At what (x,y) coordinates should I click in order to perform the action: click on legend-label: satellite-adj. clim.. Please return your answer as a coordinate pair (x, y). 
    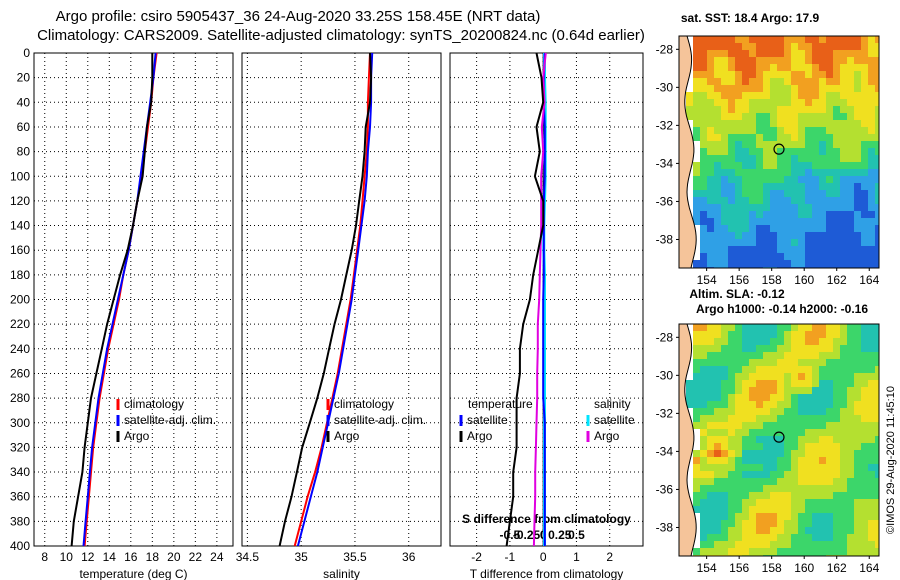
    Looking at the image, I should click on (170, 420).